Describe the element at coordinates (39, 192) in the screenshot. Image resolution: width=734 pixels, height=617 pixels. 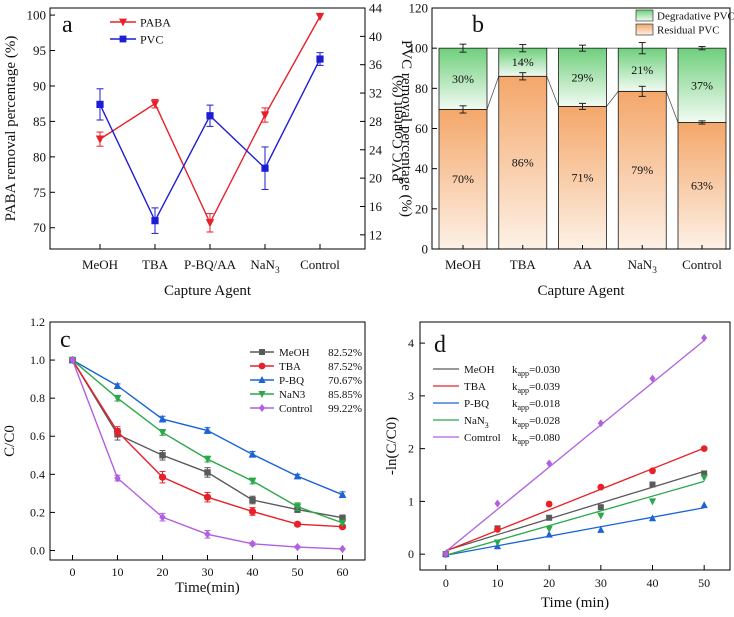
I see `y-tick-label: 75` at that location.